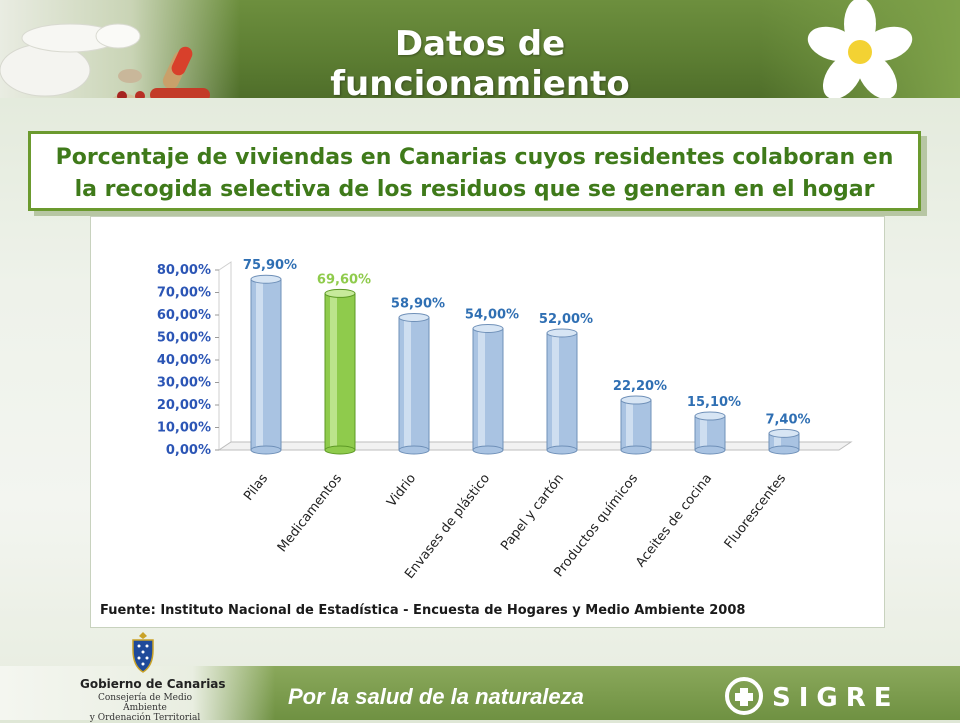 The image size is (960, 723). I want to click on y-axis-tick-label: 10,00%, so click(184, 428).